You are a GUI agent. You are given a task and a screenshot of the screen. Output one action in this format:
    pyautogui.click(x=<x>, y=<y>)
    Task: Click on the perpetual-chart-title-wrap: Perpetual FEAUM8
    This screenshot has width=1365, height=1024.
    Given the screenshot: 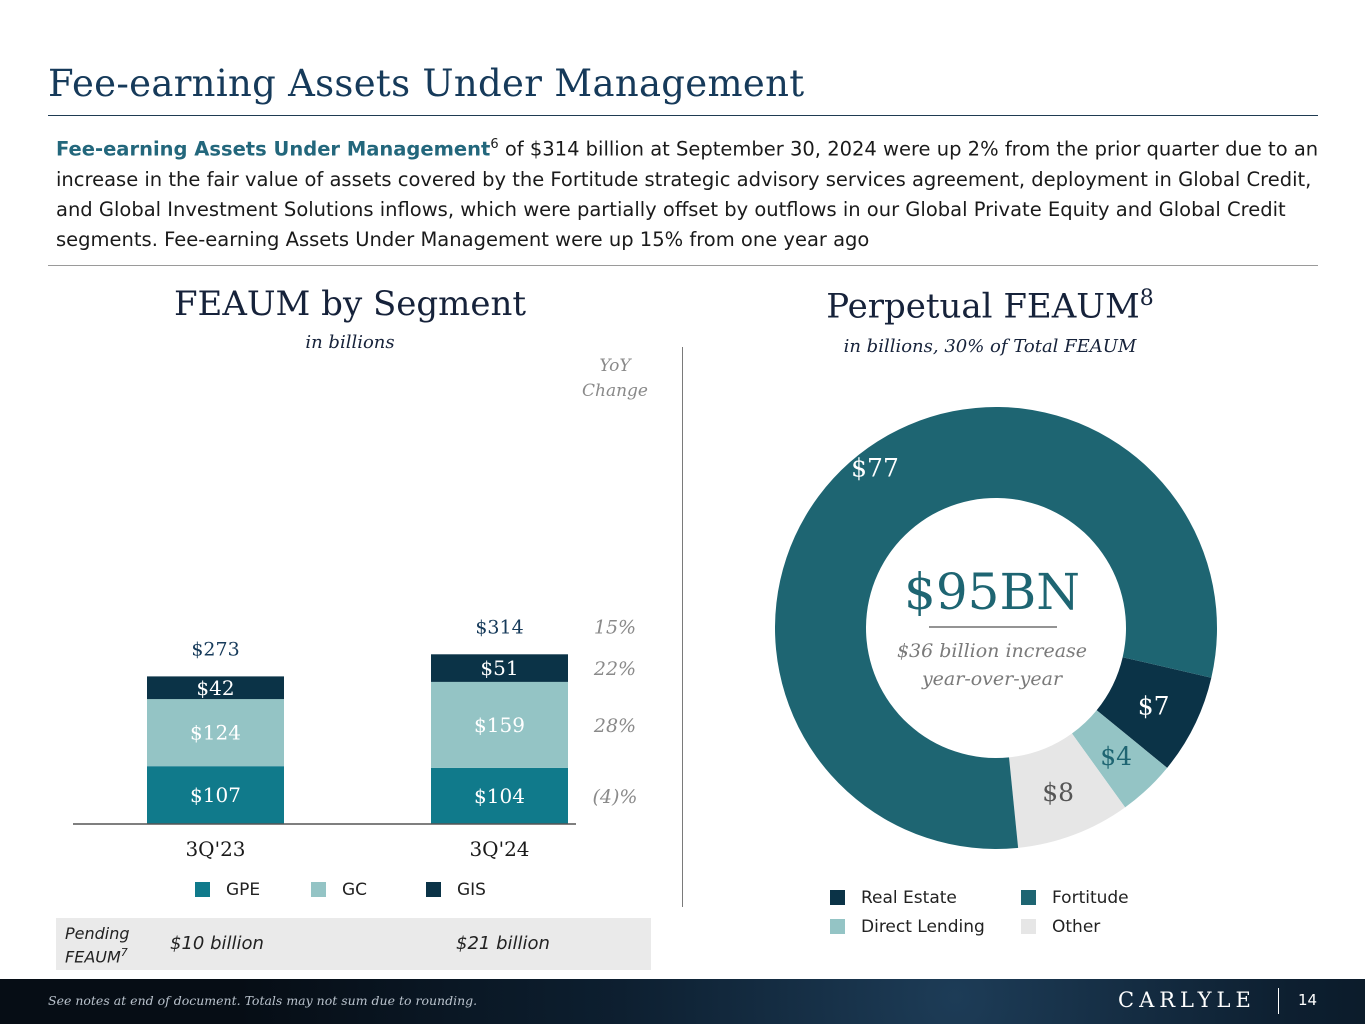 What is the action you would take?
    pyautogui.click(x=990, y=306)
    